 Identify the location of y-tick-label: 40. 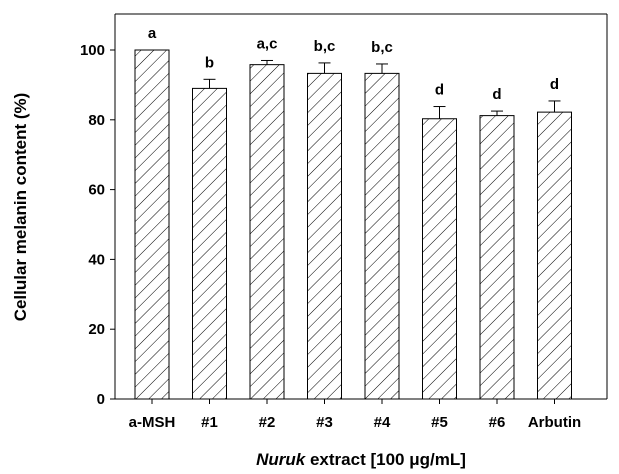
(96, 259).